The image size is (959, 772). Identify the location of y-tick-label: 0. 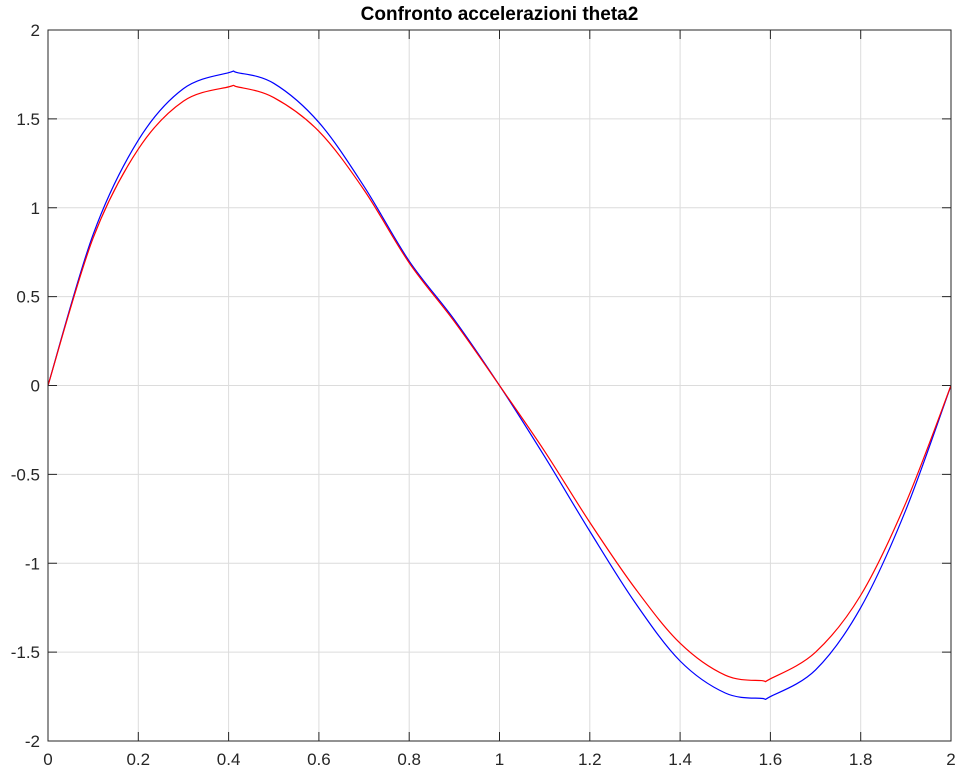
(35, 386).